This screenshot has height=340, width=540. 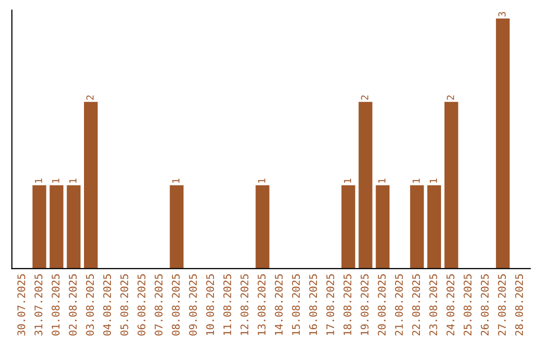 I want to click on x-tick-label: 13.08.2025, so click(x=262, y=304).